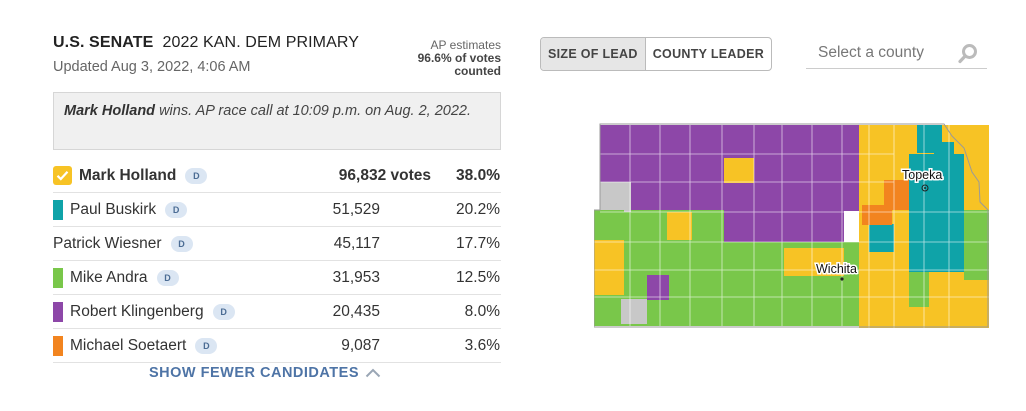 The image size is (1026, 411). What do you see at coordinates (871, 52) in the screenshot?
I see `county-search-placeholder: Select a county` at bounding box center [871, 52].